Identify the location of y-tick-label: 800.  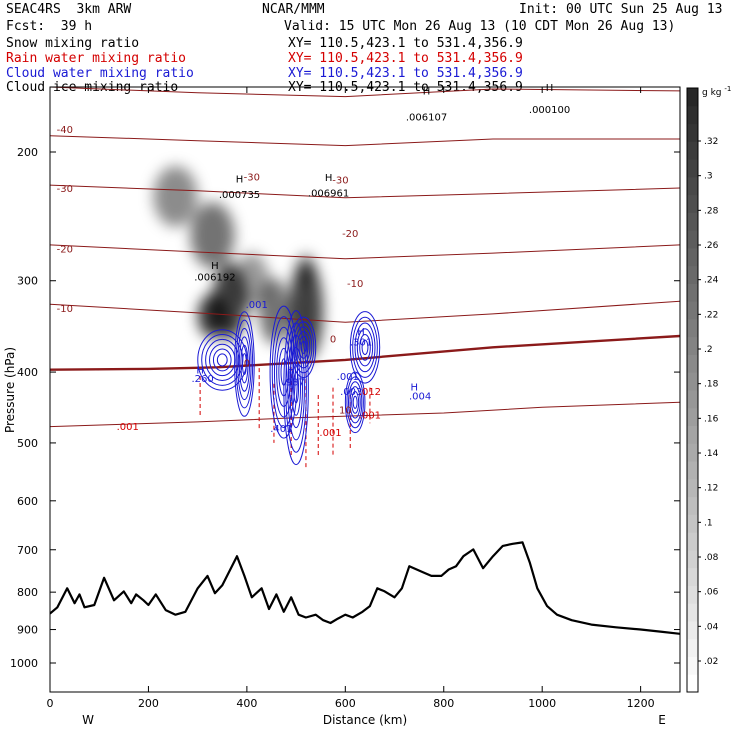
(27, 592).